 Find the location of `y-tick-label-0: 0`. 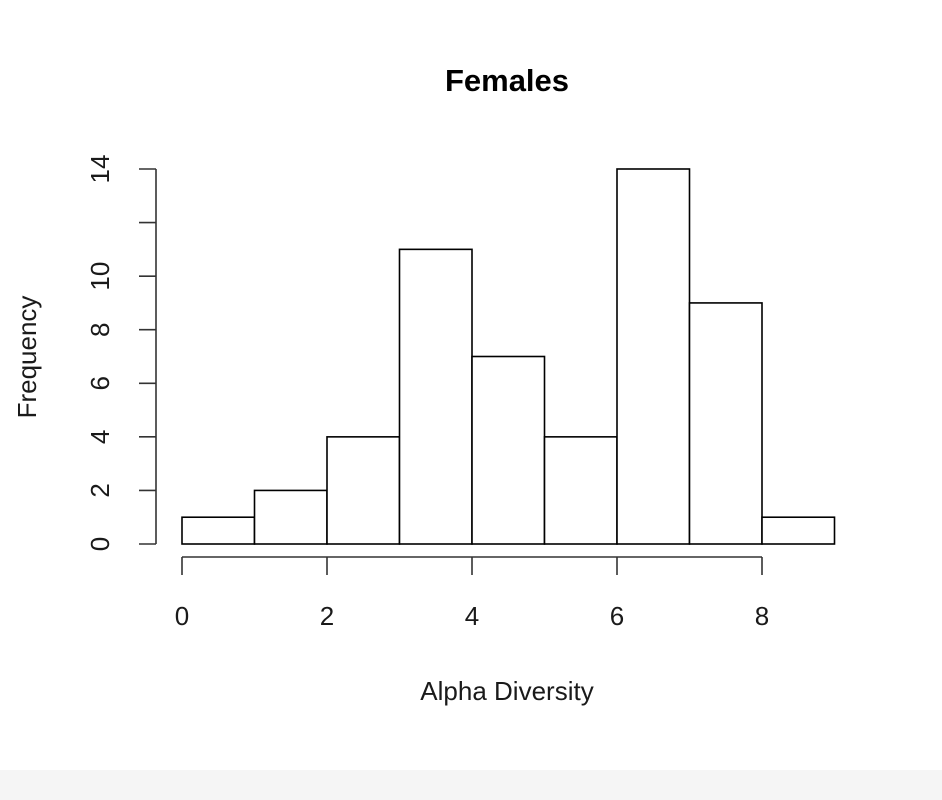

y-tick-label-0: 0 is located at coordinates (100, 544).